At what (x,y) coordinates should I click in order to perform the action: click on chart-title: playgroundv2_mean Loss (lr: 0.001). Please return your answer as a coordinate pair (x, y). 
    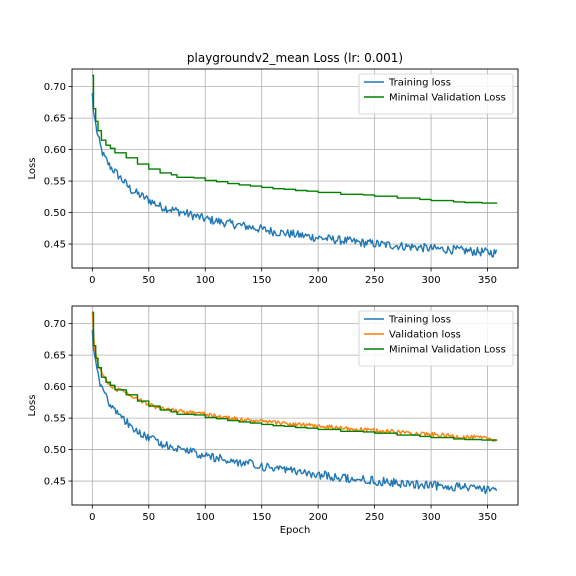
    Looking at the image, I should click on (295, 58).